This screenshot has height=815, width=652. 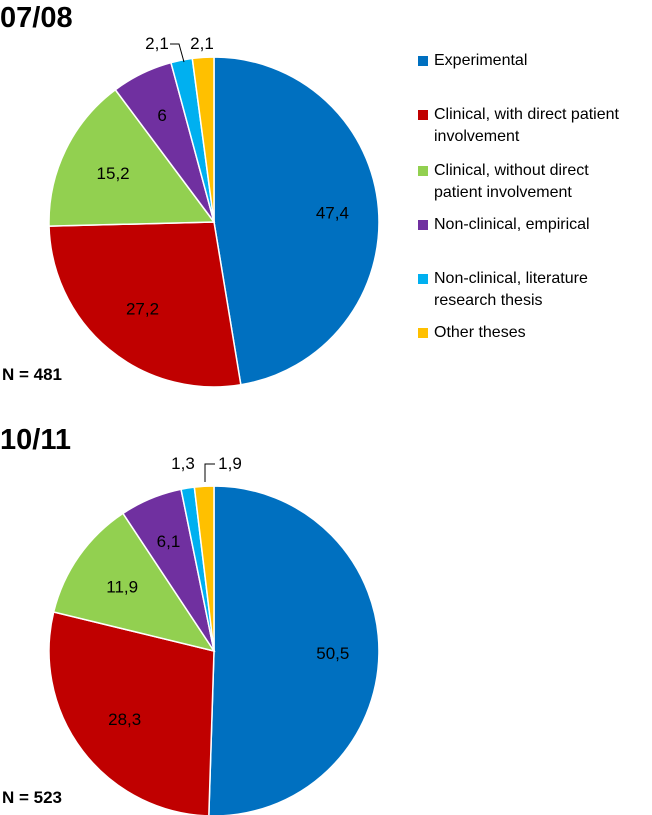 I want to click on pie-slice-1011-other-theses, so click(x=204, y=568).